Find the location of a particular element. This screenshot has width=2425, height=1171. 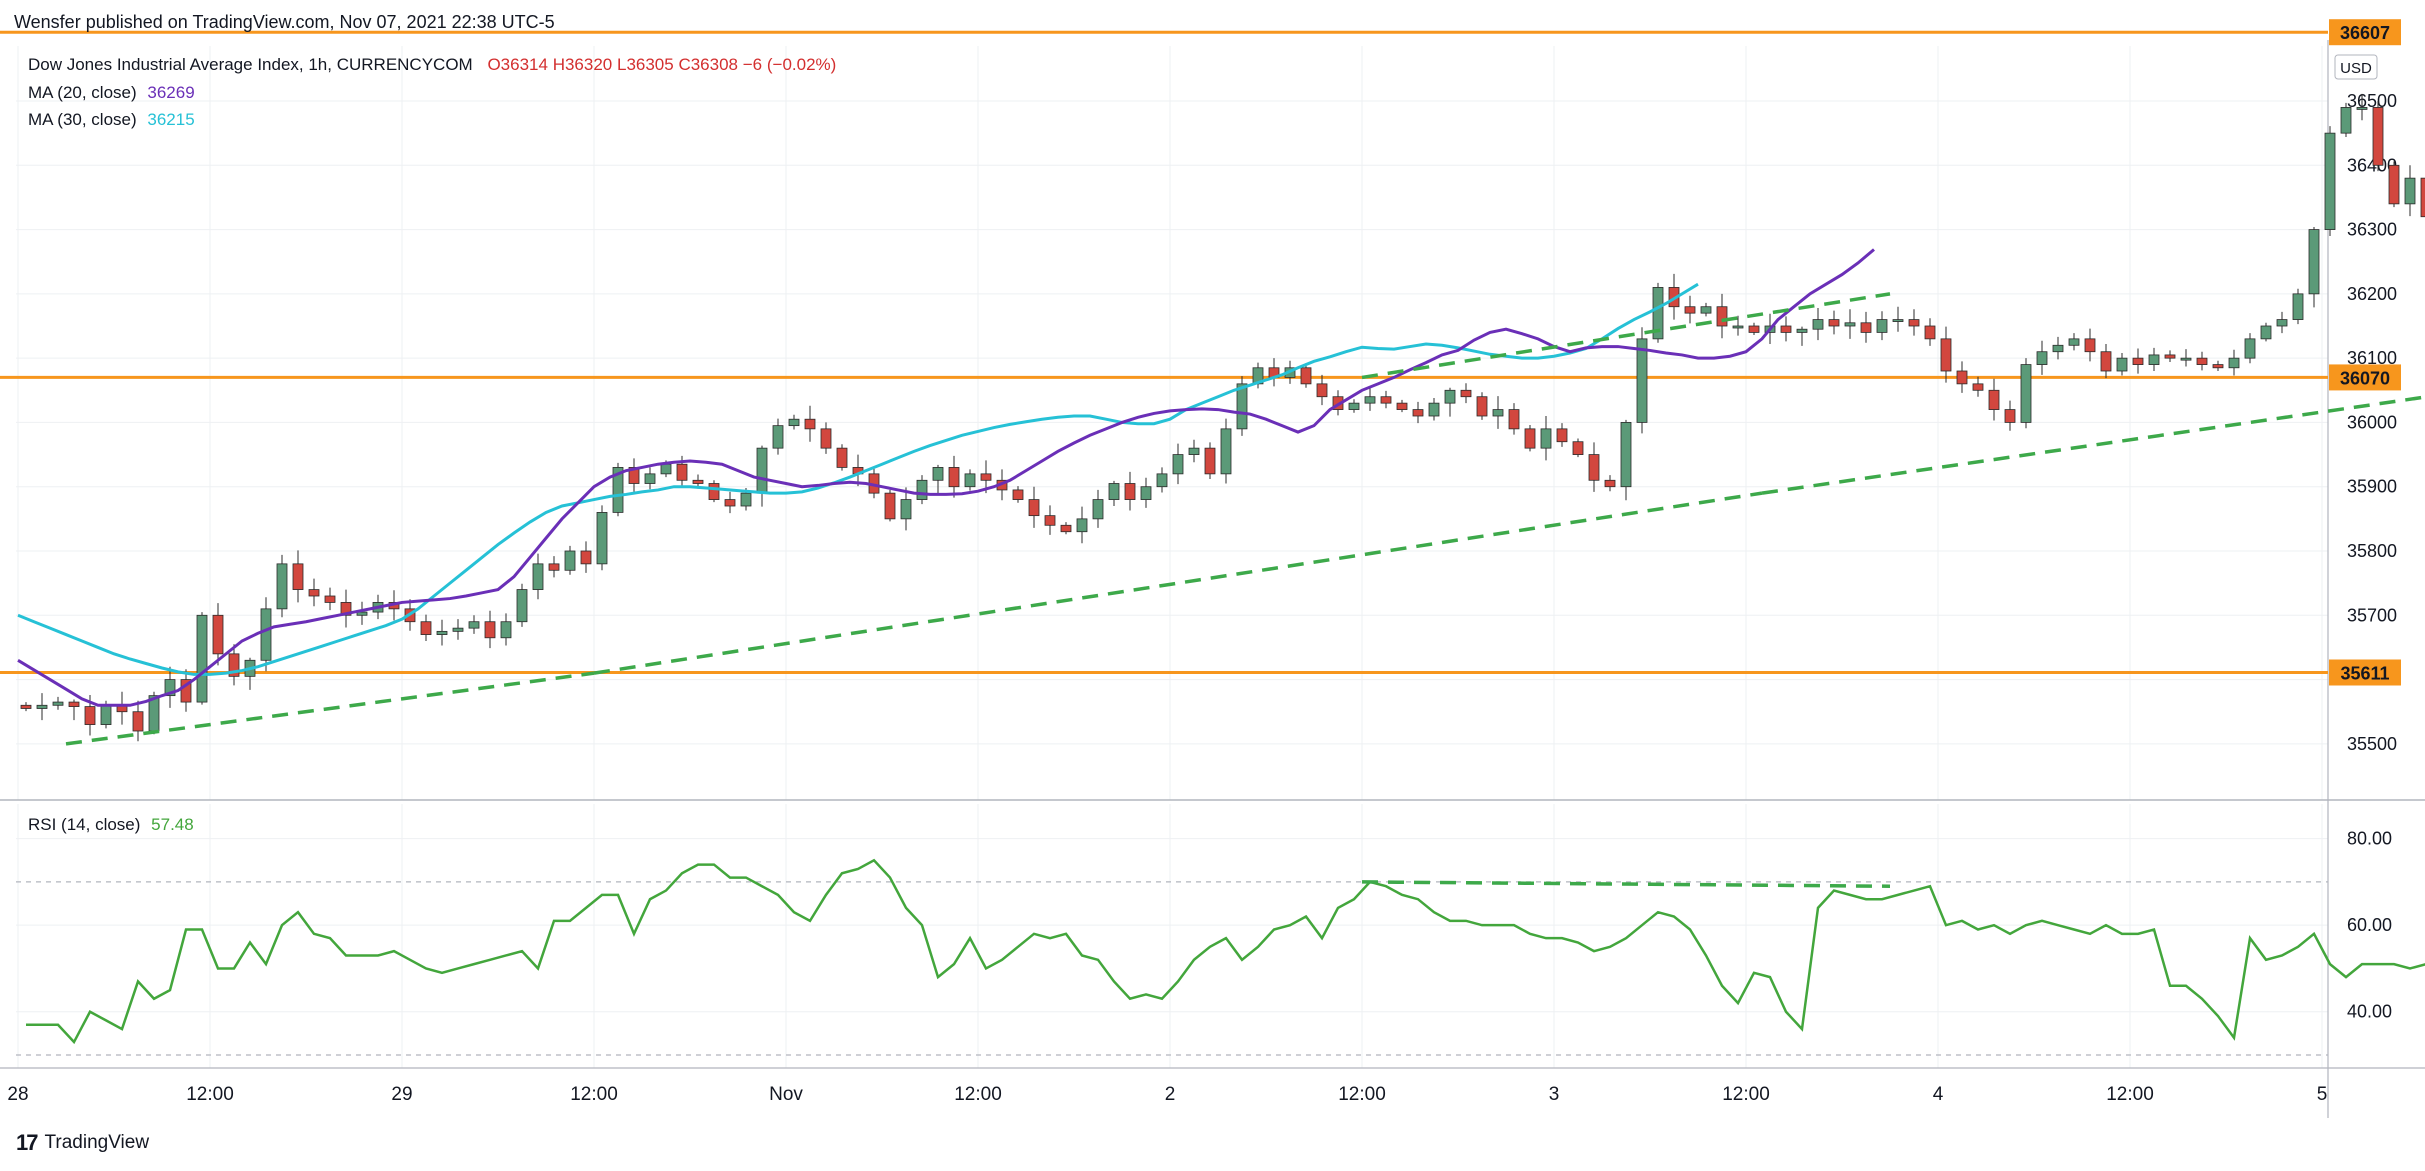

ma20-label: MA (20, close) is located at coordinates (82, 92).